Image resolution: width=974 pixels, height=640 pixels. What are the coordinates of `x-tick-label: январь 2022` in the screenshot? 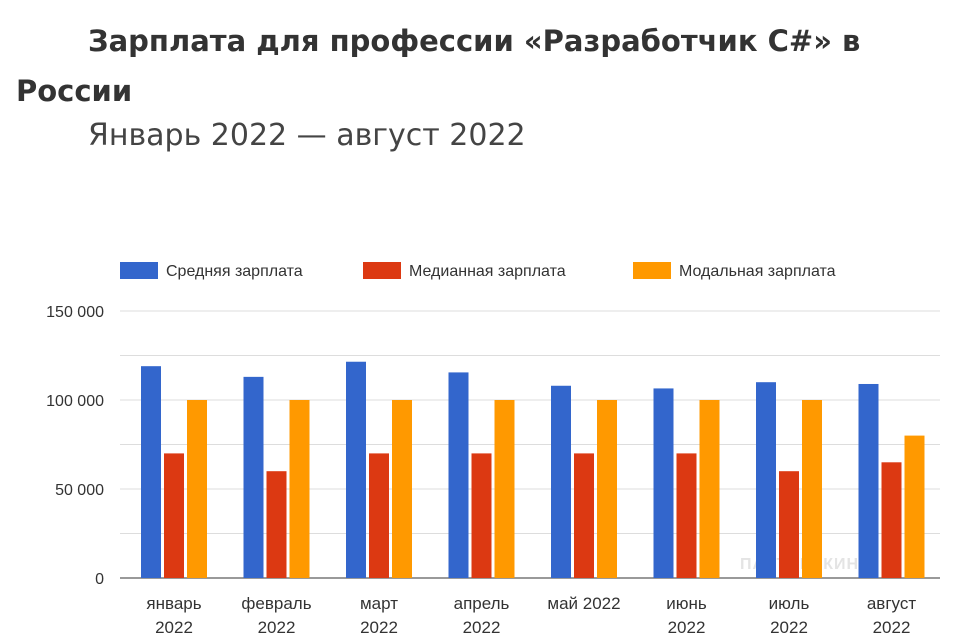 It's located at (173, 615).